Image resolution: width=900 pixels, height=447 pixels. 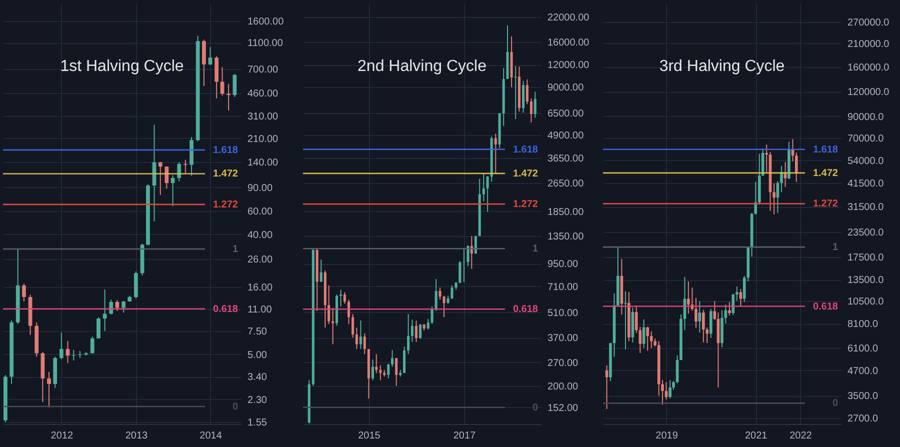 I want to click on y-tick-label: 2.30, so click(x=258, y=400).